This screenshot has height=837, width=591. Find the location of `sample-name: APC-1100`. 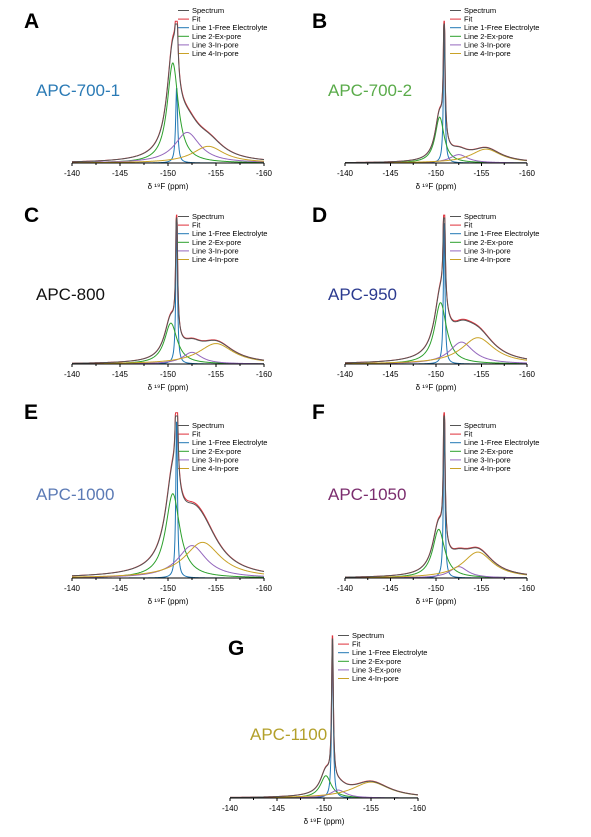

sample-name: APC-1100 is located at coordinates (288, 734).